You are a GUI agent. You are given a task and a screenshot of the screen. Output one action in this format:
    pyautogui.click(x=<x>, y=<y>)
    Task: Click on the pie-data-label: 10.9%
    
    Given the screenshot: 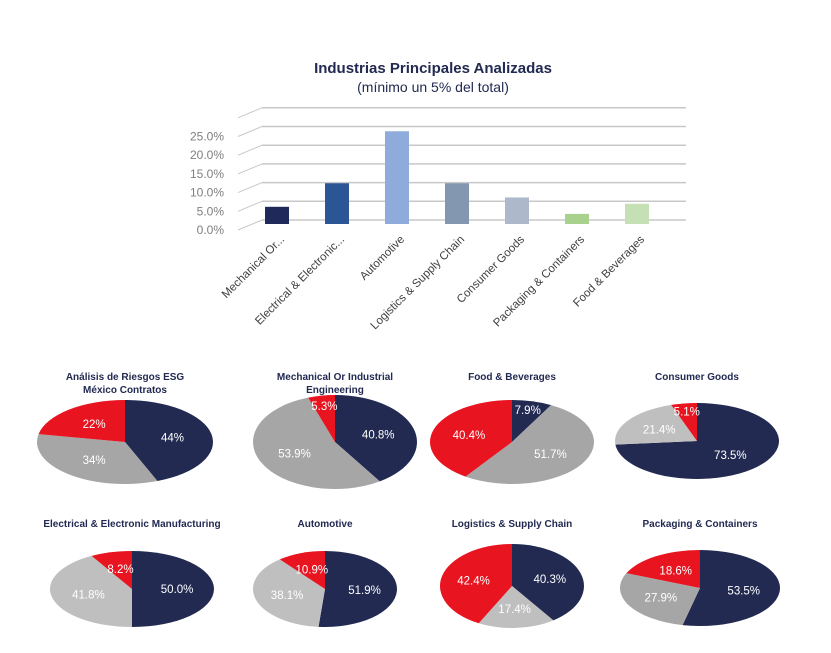 What is the action you would take?
    pyautogui.click(x=312, y=570)
    